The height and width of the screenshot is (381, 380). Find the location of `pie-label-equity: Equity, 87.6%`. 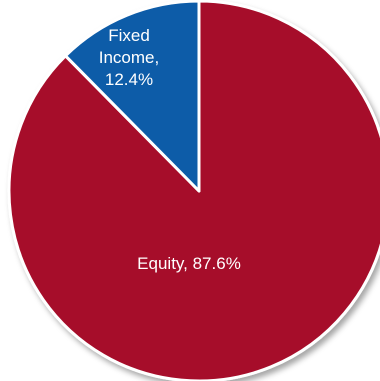

pie-label-equity: Equity, 87.6% is located at coordinates (189, 263).